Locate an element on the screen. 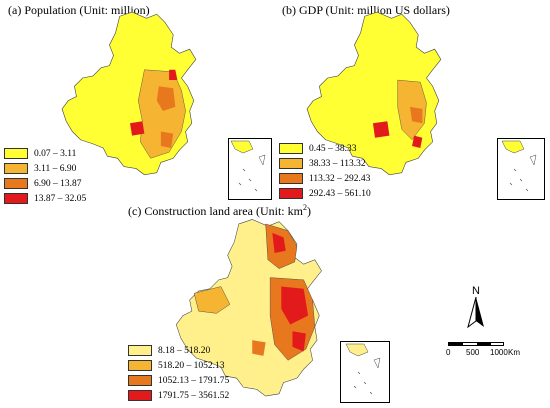  north-arrow-icon is located at coordinates (475, 312).